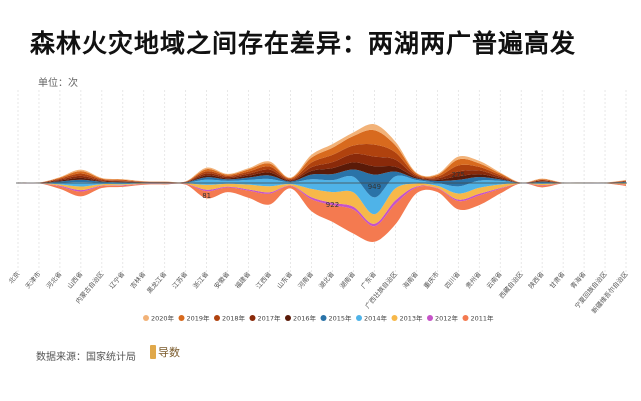  I want to click on legend-item: 2019年, so click(194, 318).